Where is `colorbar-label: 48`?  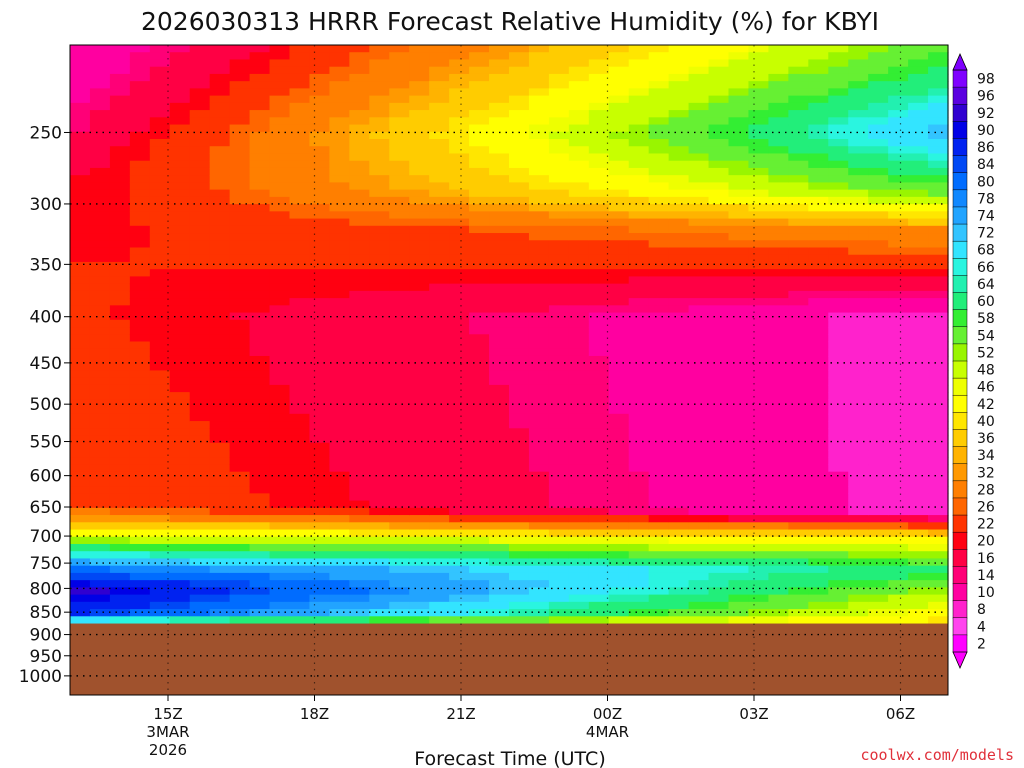 colorbar-label: 48 is located at coordinates (986, 371).